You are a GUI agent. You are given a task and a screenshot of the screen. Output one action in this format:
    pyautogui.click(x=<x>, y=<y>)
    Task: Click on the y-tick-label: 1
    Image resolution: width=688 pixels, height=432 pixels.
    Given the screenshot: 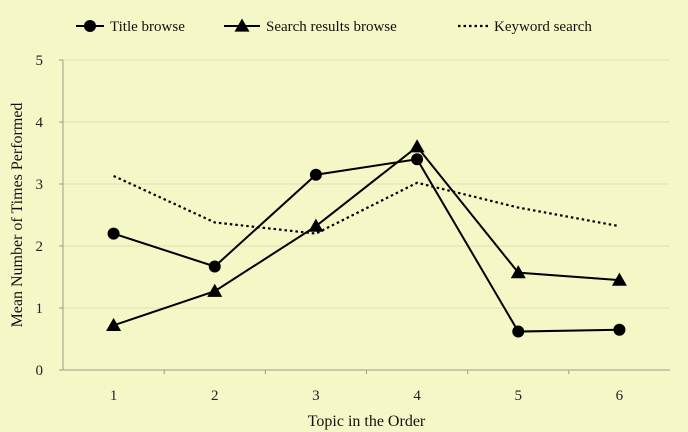 What is the action you would take?
    pyautogui.click(x=40, y=309)
    